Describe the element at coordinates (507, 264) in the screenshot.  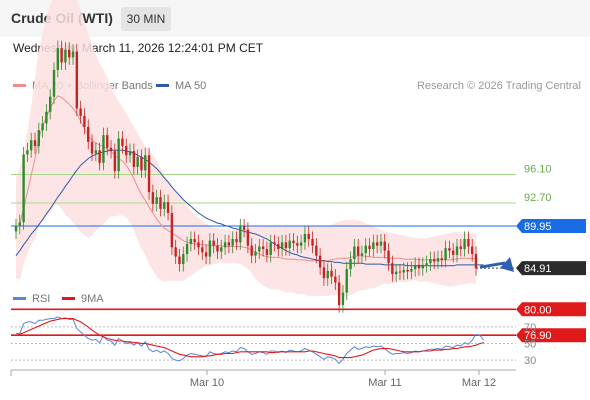
I see `forecast-arrow-head` at that location.